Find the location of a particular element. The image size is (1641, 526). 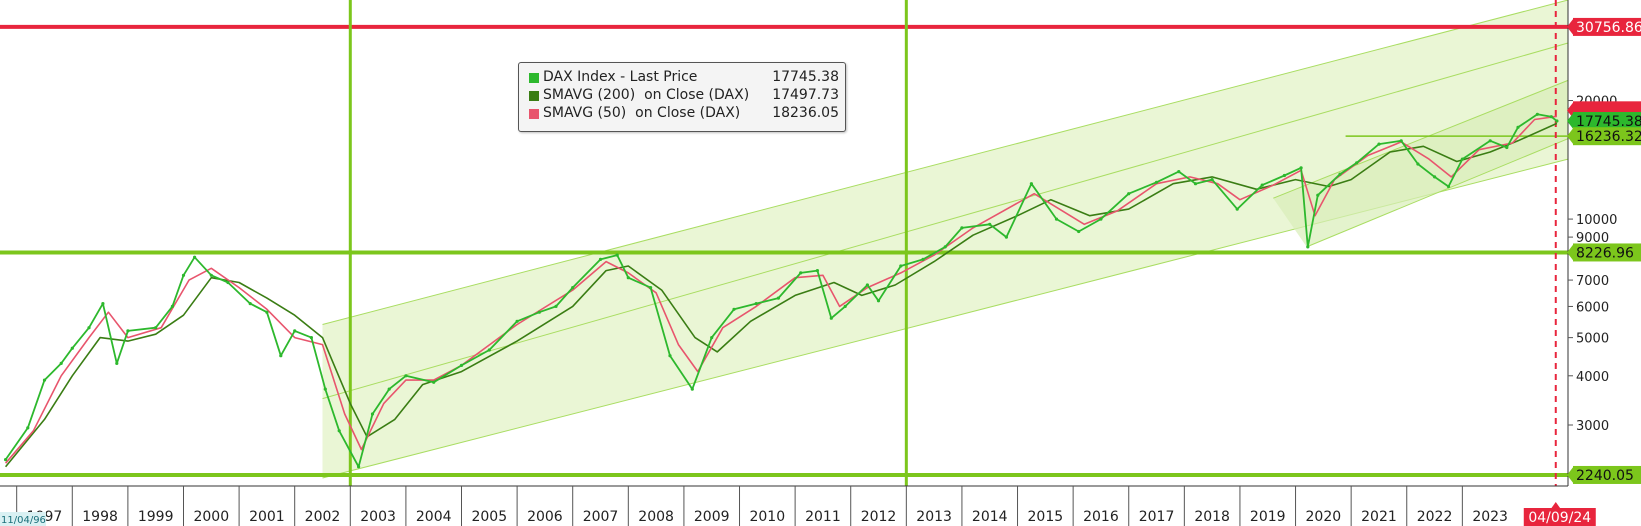

tag-level-mid-pointer is located at coordinates (1570, 252).